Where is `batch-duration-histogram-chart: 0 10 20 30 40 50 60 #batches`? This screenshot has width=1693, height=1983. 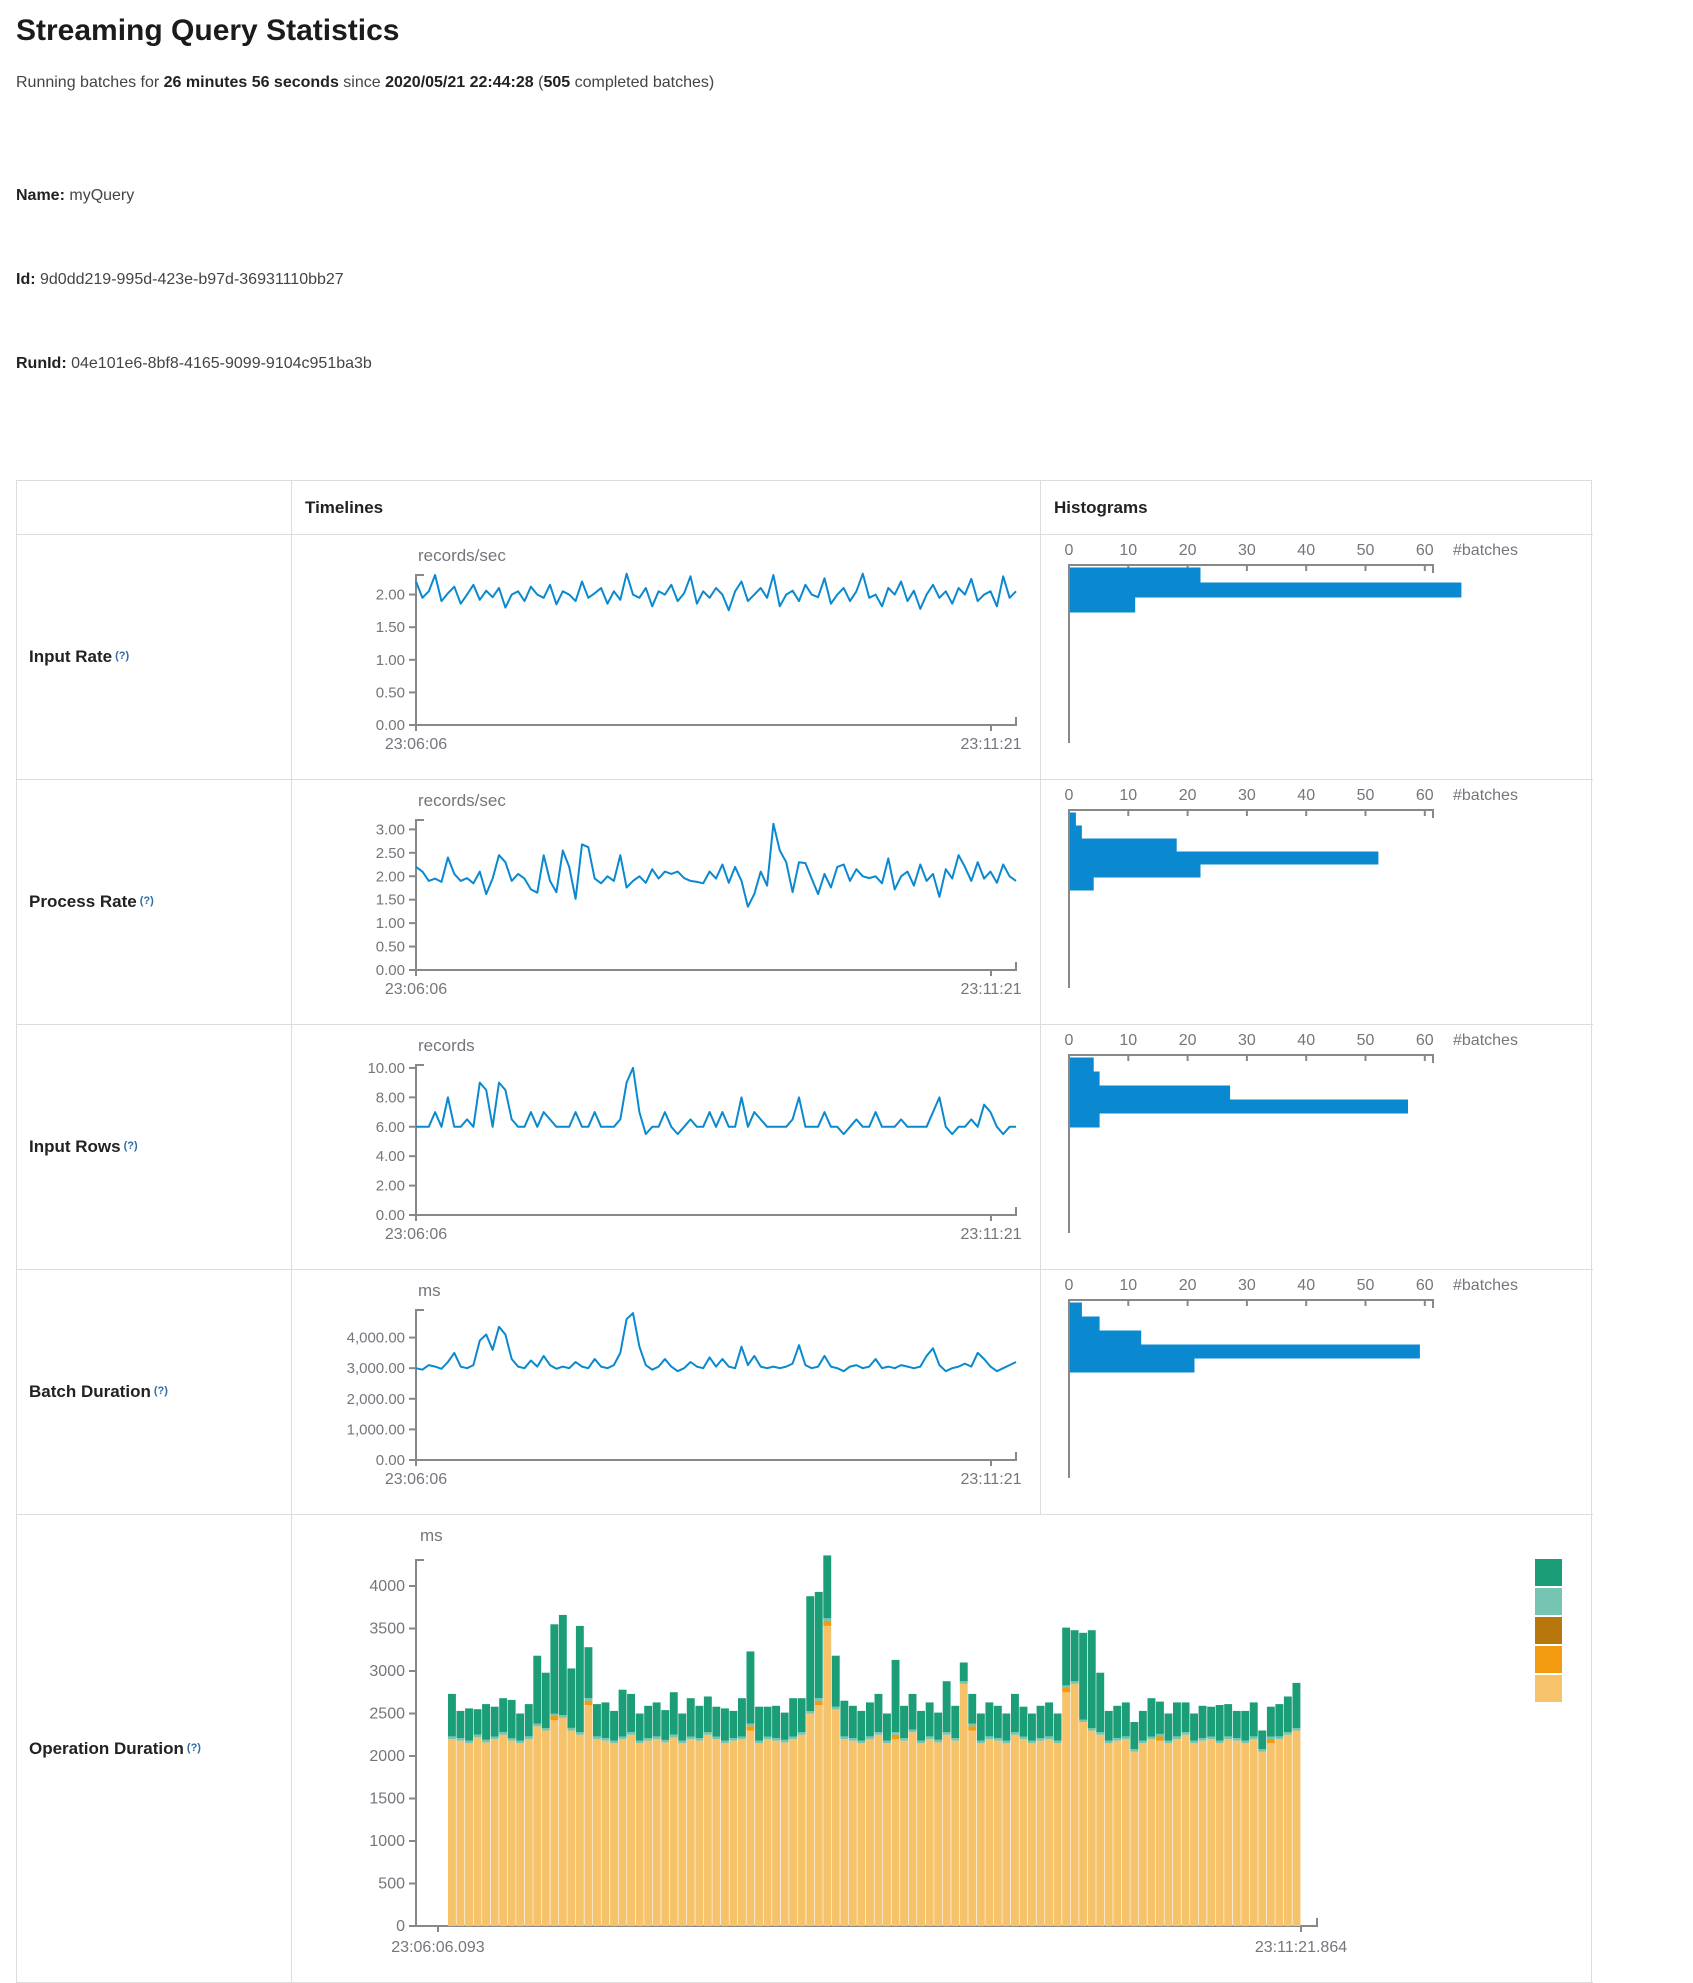
batch-duration-histogram-chart: 0 10 20 30 40 50 60 #batches is located at coordinates (1317, 1392).